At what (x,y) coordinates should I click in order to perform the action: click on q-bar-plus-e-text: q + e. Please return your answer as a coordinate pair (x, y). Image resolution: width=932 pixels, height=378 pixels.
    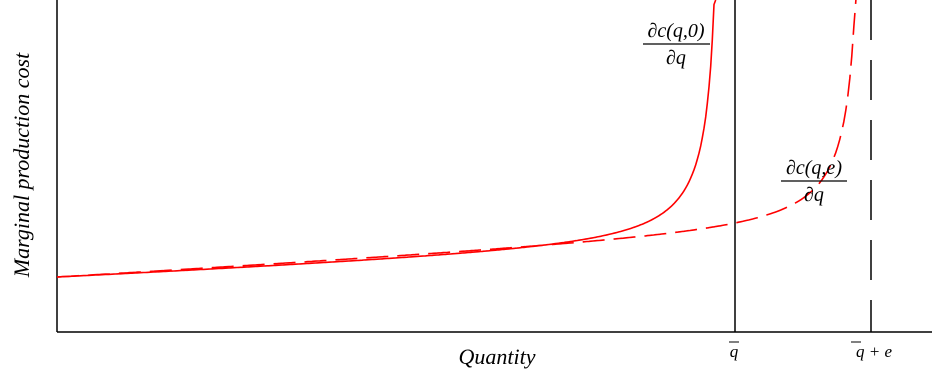
    Looking at the image, I should click on (874, 351).